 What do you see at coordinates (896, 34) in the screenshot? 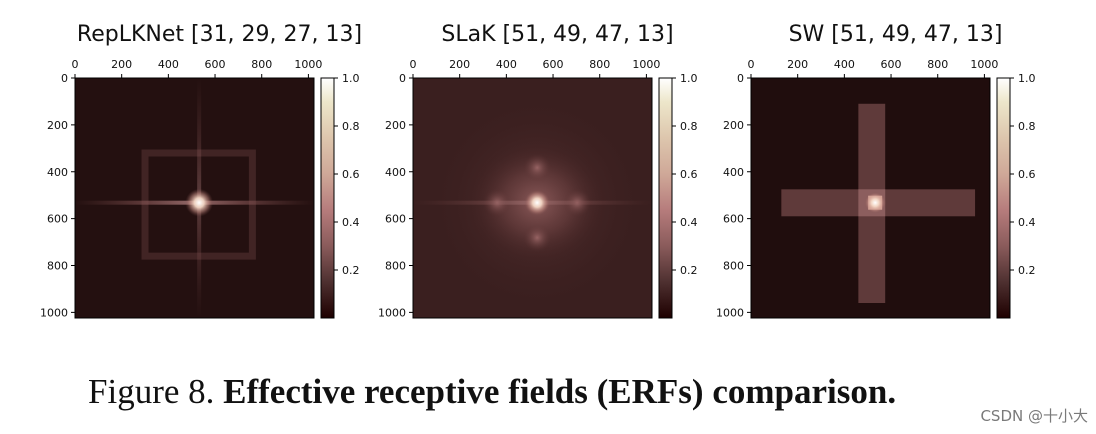
I see `panel-title: SW [51, 49, 47, 13]` at bounding box center [896, 34].